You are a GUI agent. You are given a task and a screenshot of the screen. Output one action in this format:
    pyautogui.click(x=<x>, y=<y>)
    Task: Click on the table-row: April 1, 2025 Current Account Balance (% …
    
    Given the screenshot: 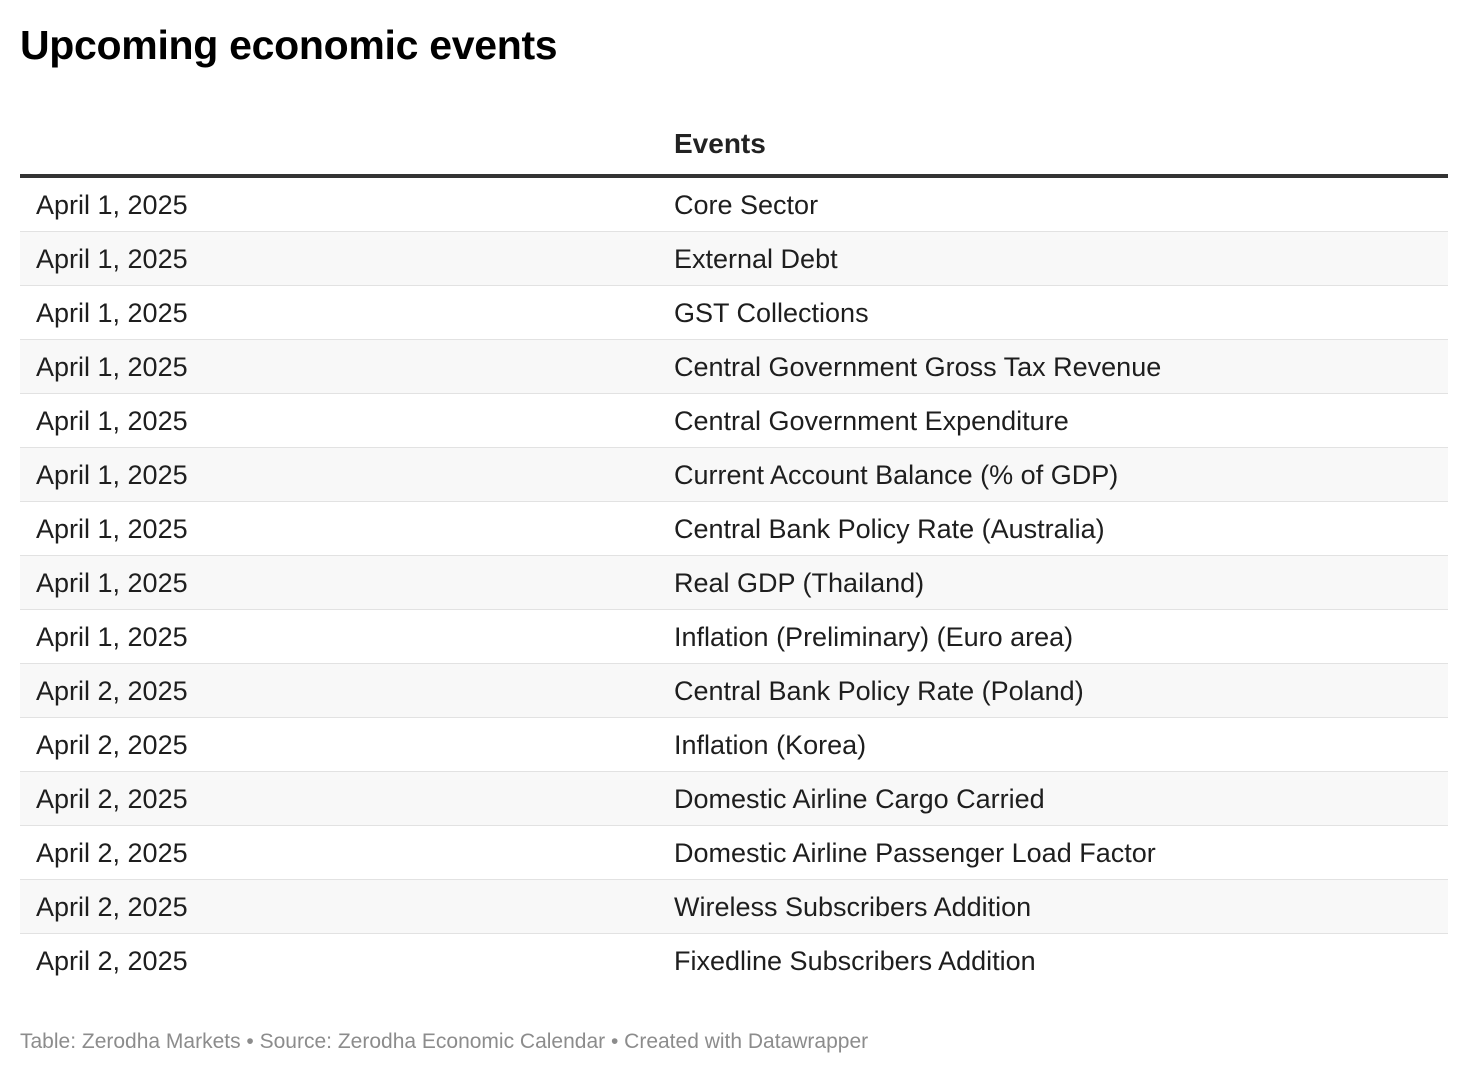 What is the action you would take?
    pyautogui.click(x=734, y=475)
    